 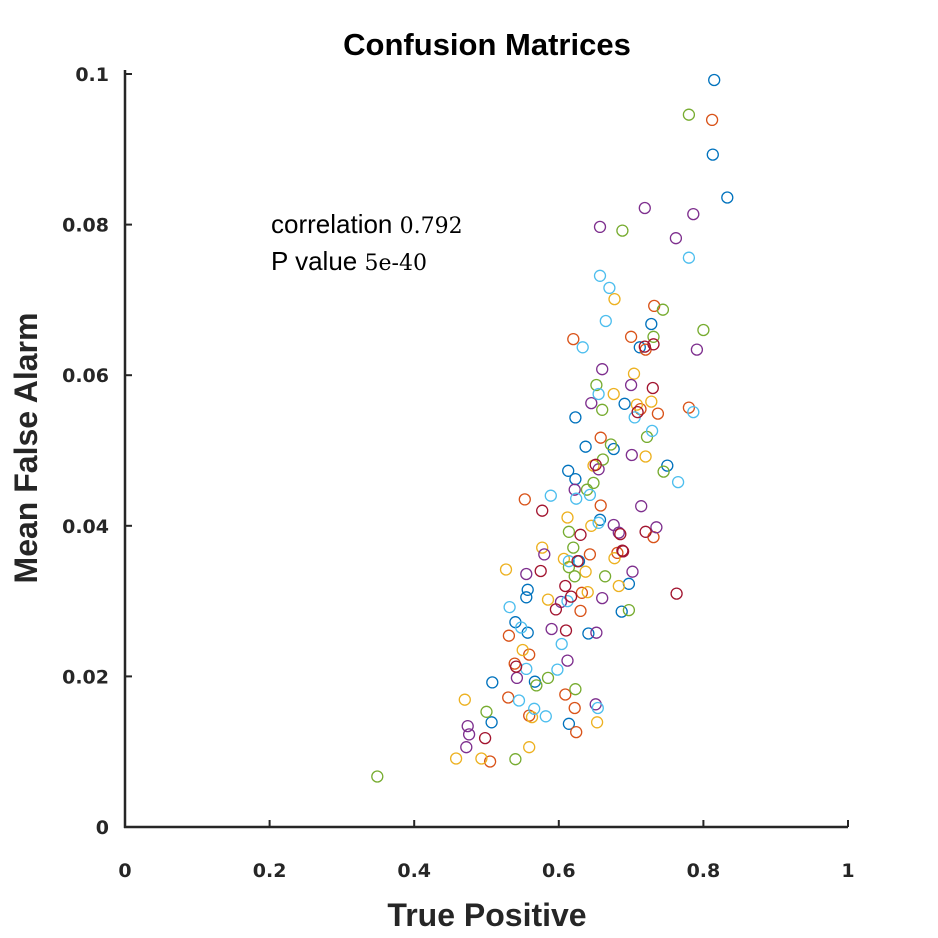 I want to click on y-tick-label: 0.06, so click(x=85, y=376).